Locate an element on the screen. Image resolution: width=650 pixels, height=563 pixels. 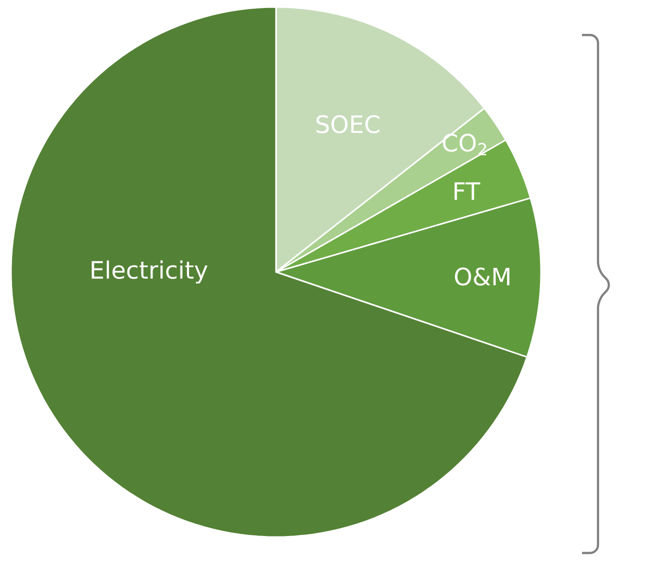
slice-label: SOEC is located at coordinates (348, 124).